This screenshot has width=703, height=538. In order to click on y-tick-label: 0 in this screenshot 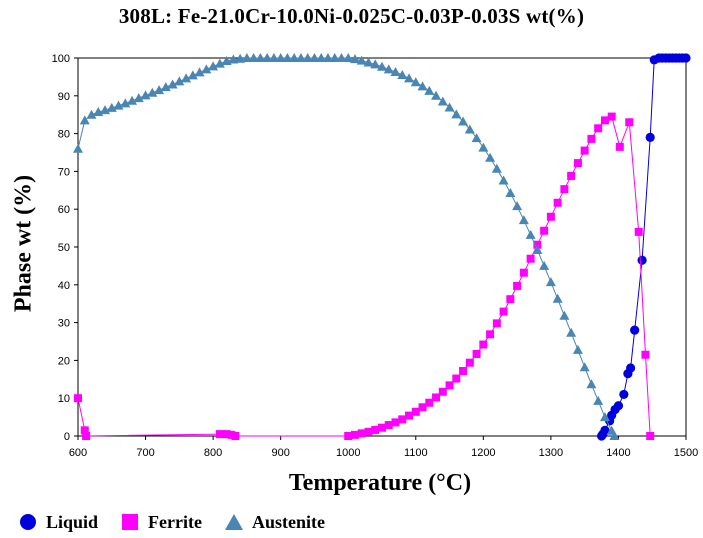, I will do `click(67, 437)`.